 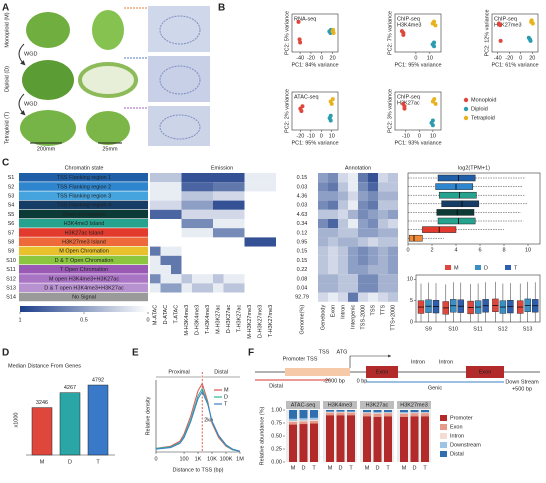 I want to click on x-axis-label: Distance to TSS (bp), so click(x=198, y=470).